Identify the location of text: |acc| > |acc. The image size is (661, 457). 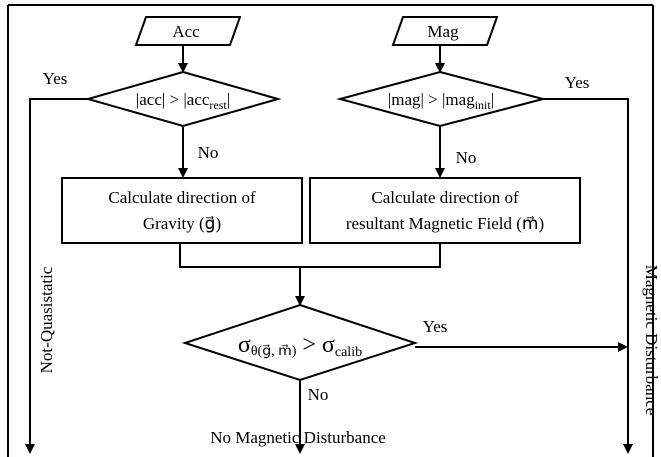
(173, 99).